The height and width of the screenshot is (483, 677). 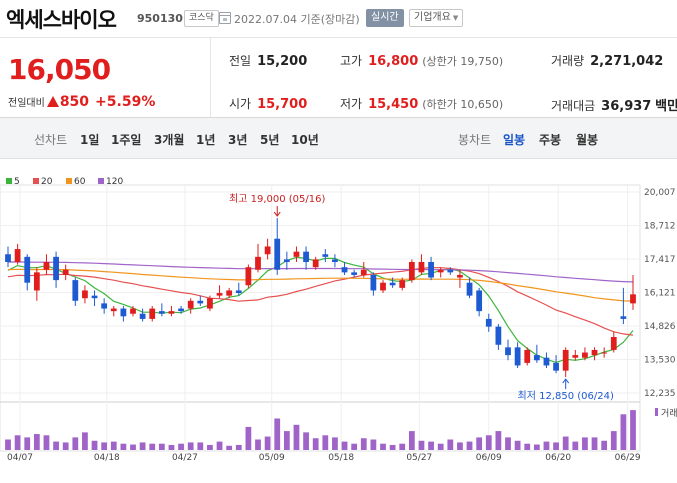 I want to click on period-1d: 1일, so click(x=90, y=140).